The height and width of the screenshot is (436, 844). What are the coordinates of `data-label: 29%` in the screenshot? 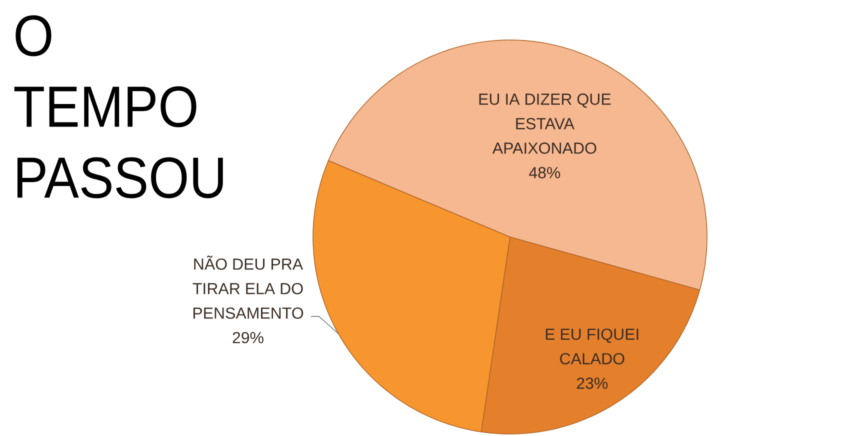 It's located at (248, 338).